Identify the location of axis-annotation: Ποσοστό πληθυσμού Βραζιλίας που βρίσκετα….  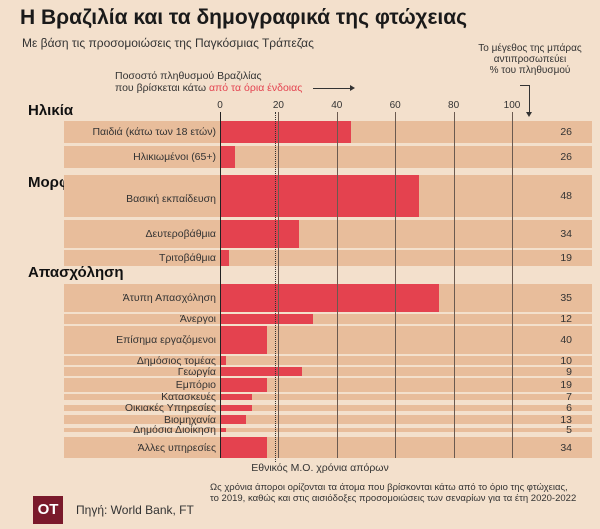
(235, 82).